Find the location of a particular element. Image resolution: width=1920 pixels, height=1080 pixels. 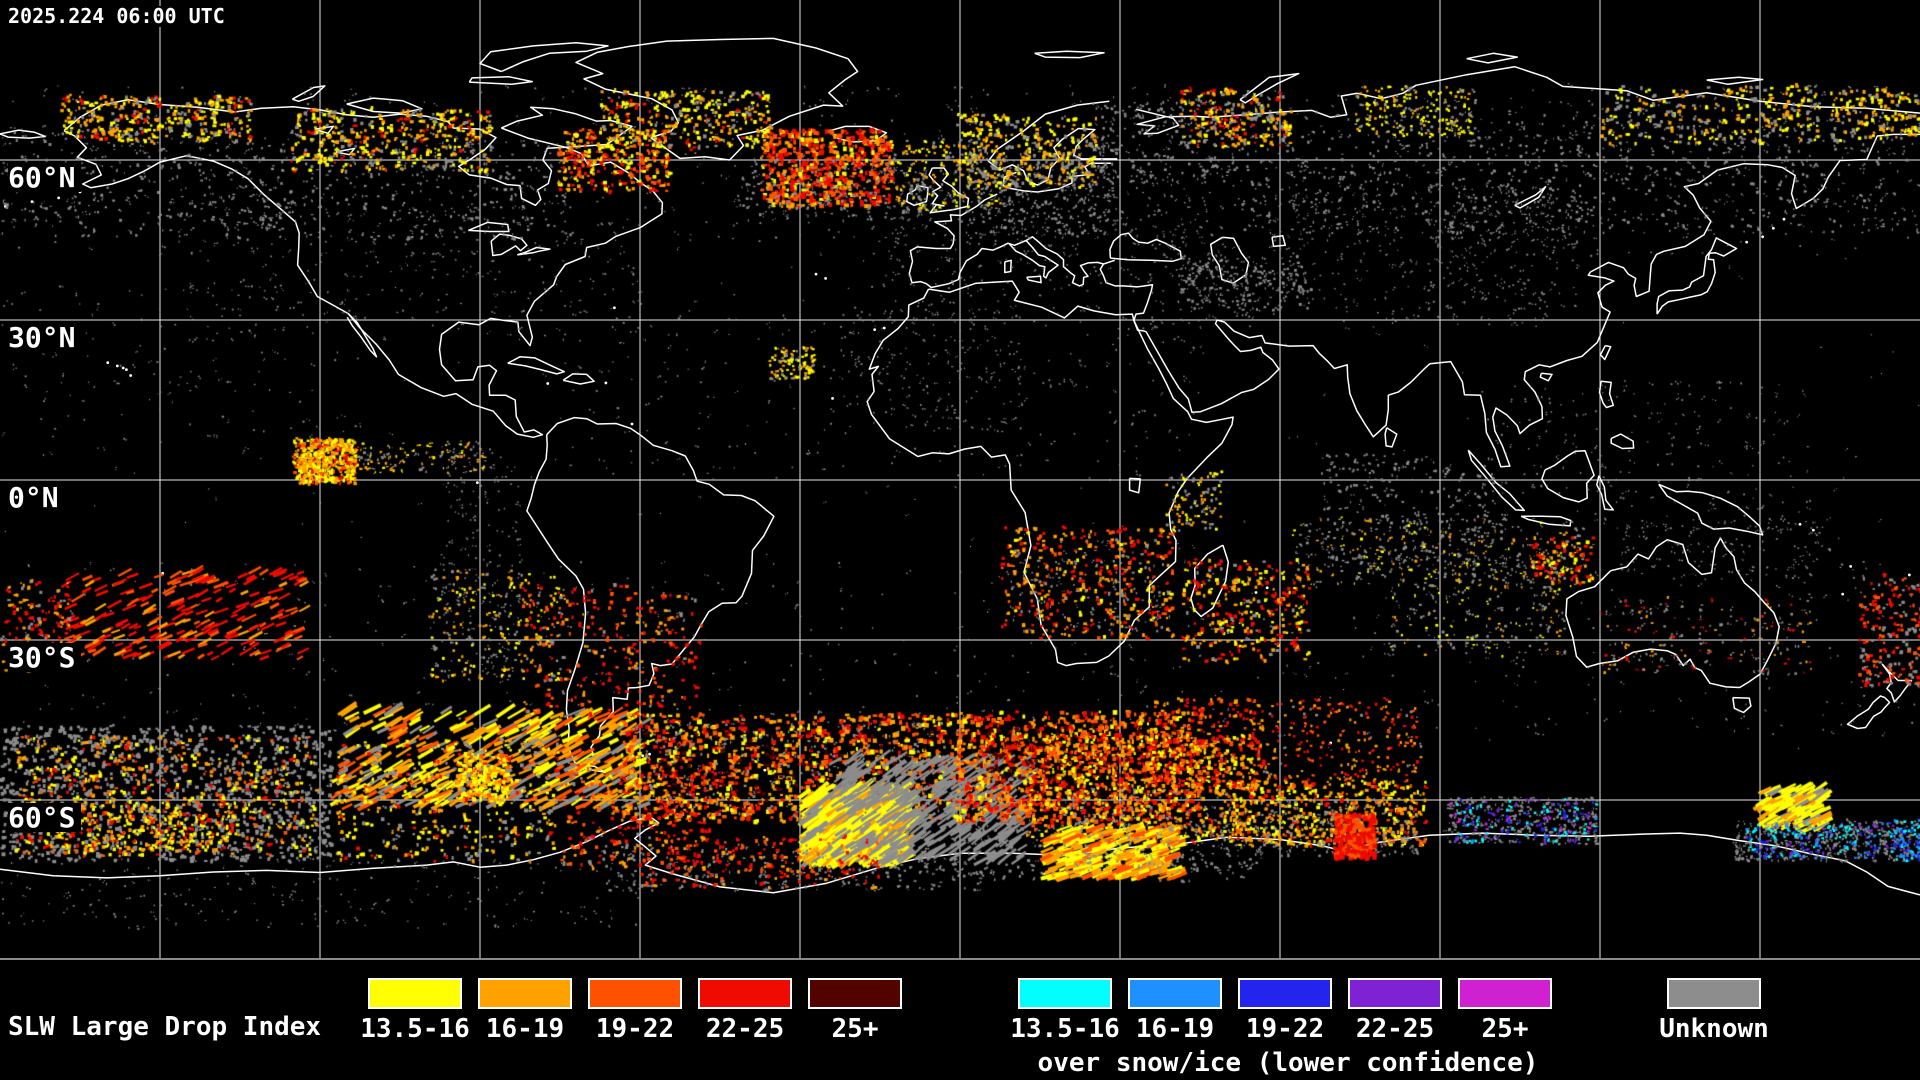

lat-label-60s: 60°S is located at coordinates (45, 817).